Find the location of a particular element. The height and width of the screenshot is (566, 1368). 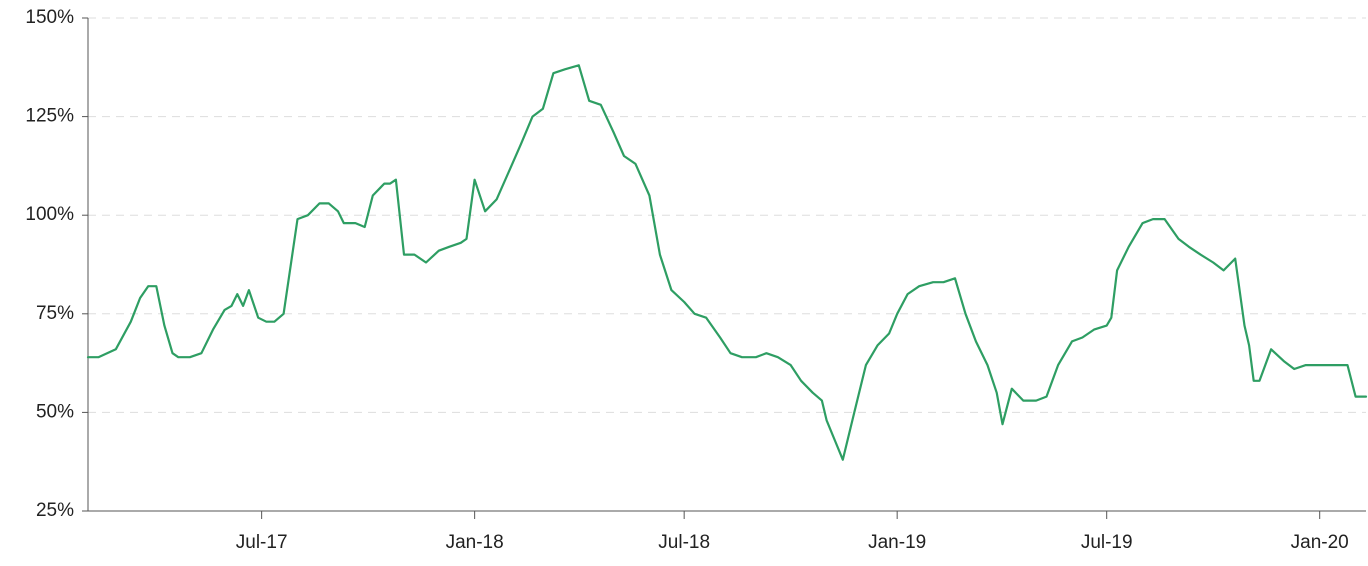

y-tick-label: 50% is located at coordinates (55, 411).